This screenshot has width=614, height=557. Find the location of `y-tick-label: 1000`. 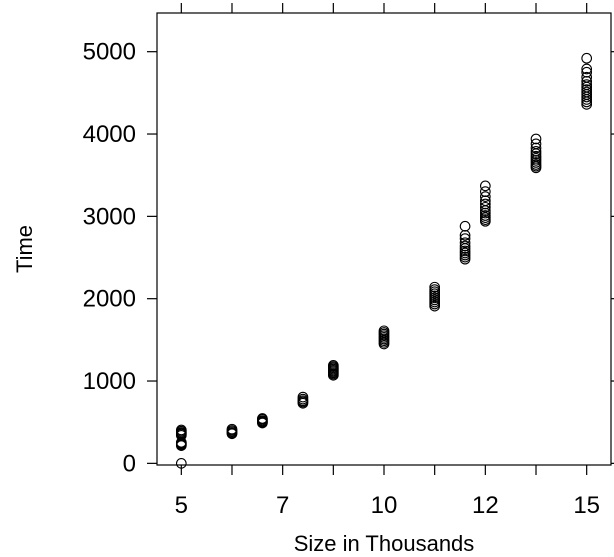

y-tick-label: 1000 is located at coordinates (109, 381).